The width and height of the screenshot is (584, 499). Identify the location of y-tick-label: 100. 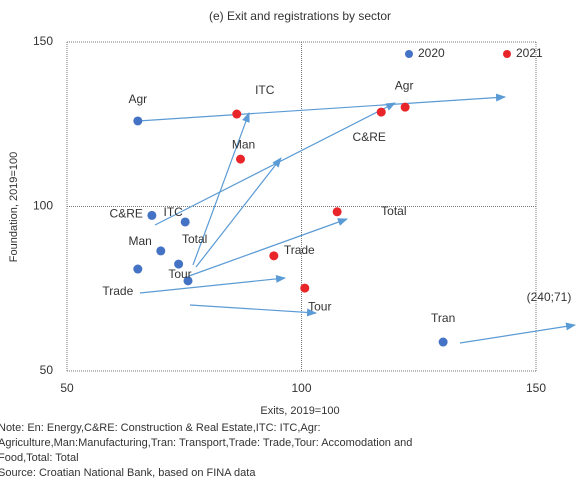
(43, 206).